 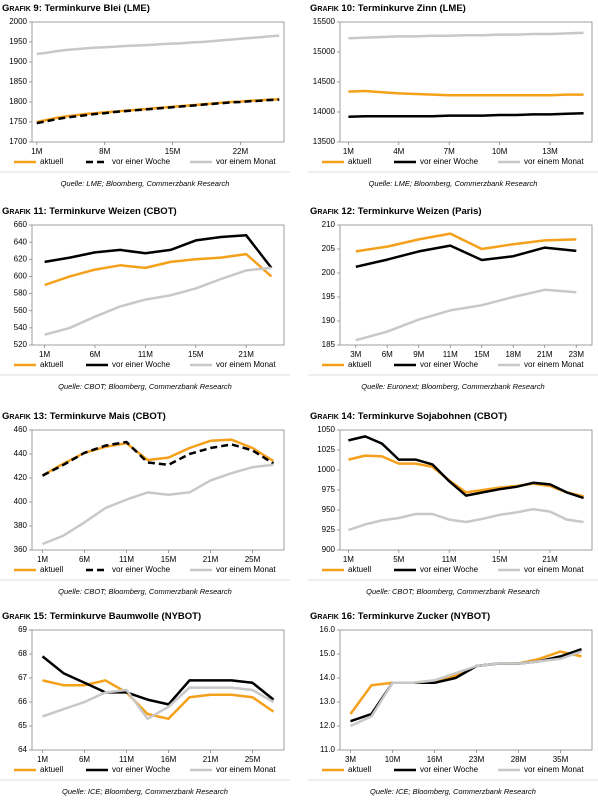 What do you see at coordinates (18, 101) in the screenshot?
I see `y-tick-label: 1800` at bounding box center [18, 101].